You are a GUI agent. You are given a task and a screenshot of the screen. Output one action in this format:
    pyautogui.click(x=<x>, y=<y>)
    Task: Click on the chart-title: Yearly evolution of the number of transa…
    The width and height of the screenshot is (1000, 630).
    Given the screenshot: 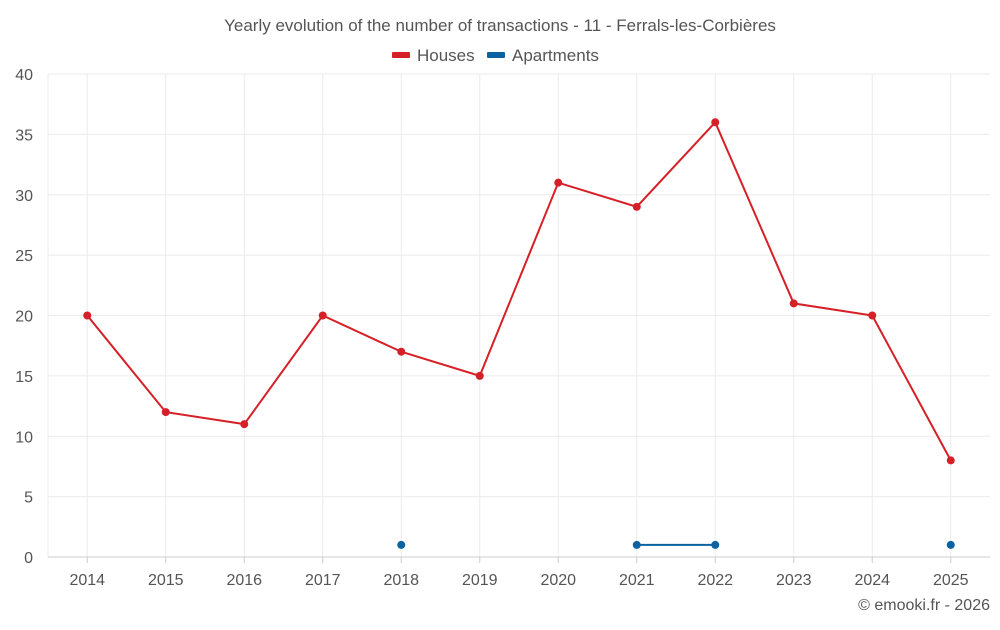 What is the action you would take?
    pyautogui.click(x=500, y=25)
    